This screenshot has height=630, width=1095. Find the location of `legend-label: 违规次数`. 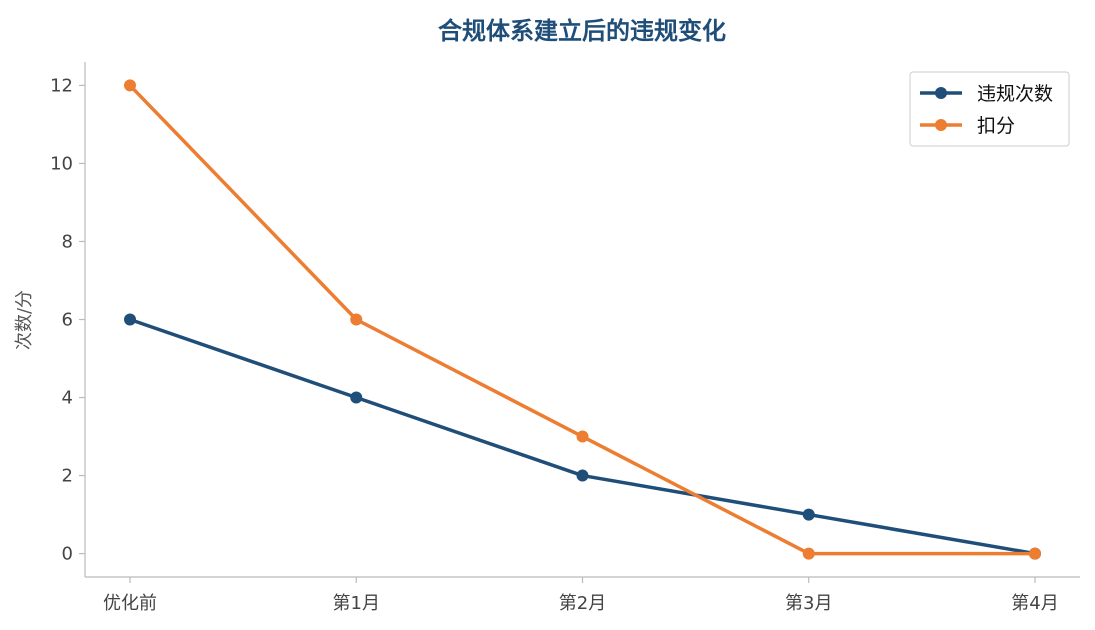

legend-label: 违规次数 is located at coordinates (1015, 94).